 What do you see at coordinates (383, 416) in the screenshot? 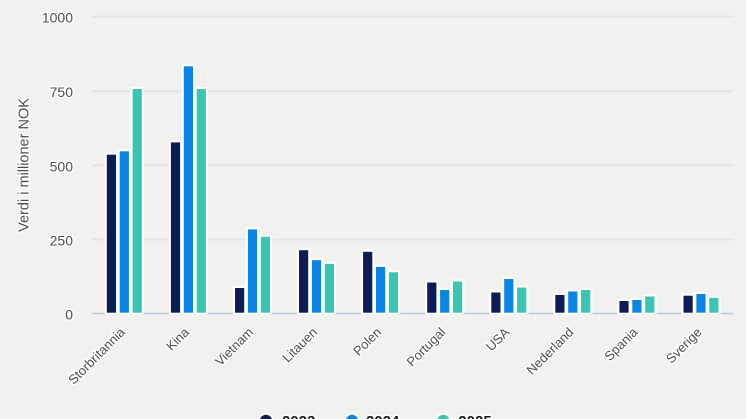
I see `svg-text: 2024` at bounding box center [383, 416].